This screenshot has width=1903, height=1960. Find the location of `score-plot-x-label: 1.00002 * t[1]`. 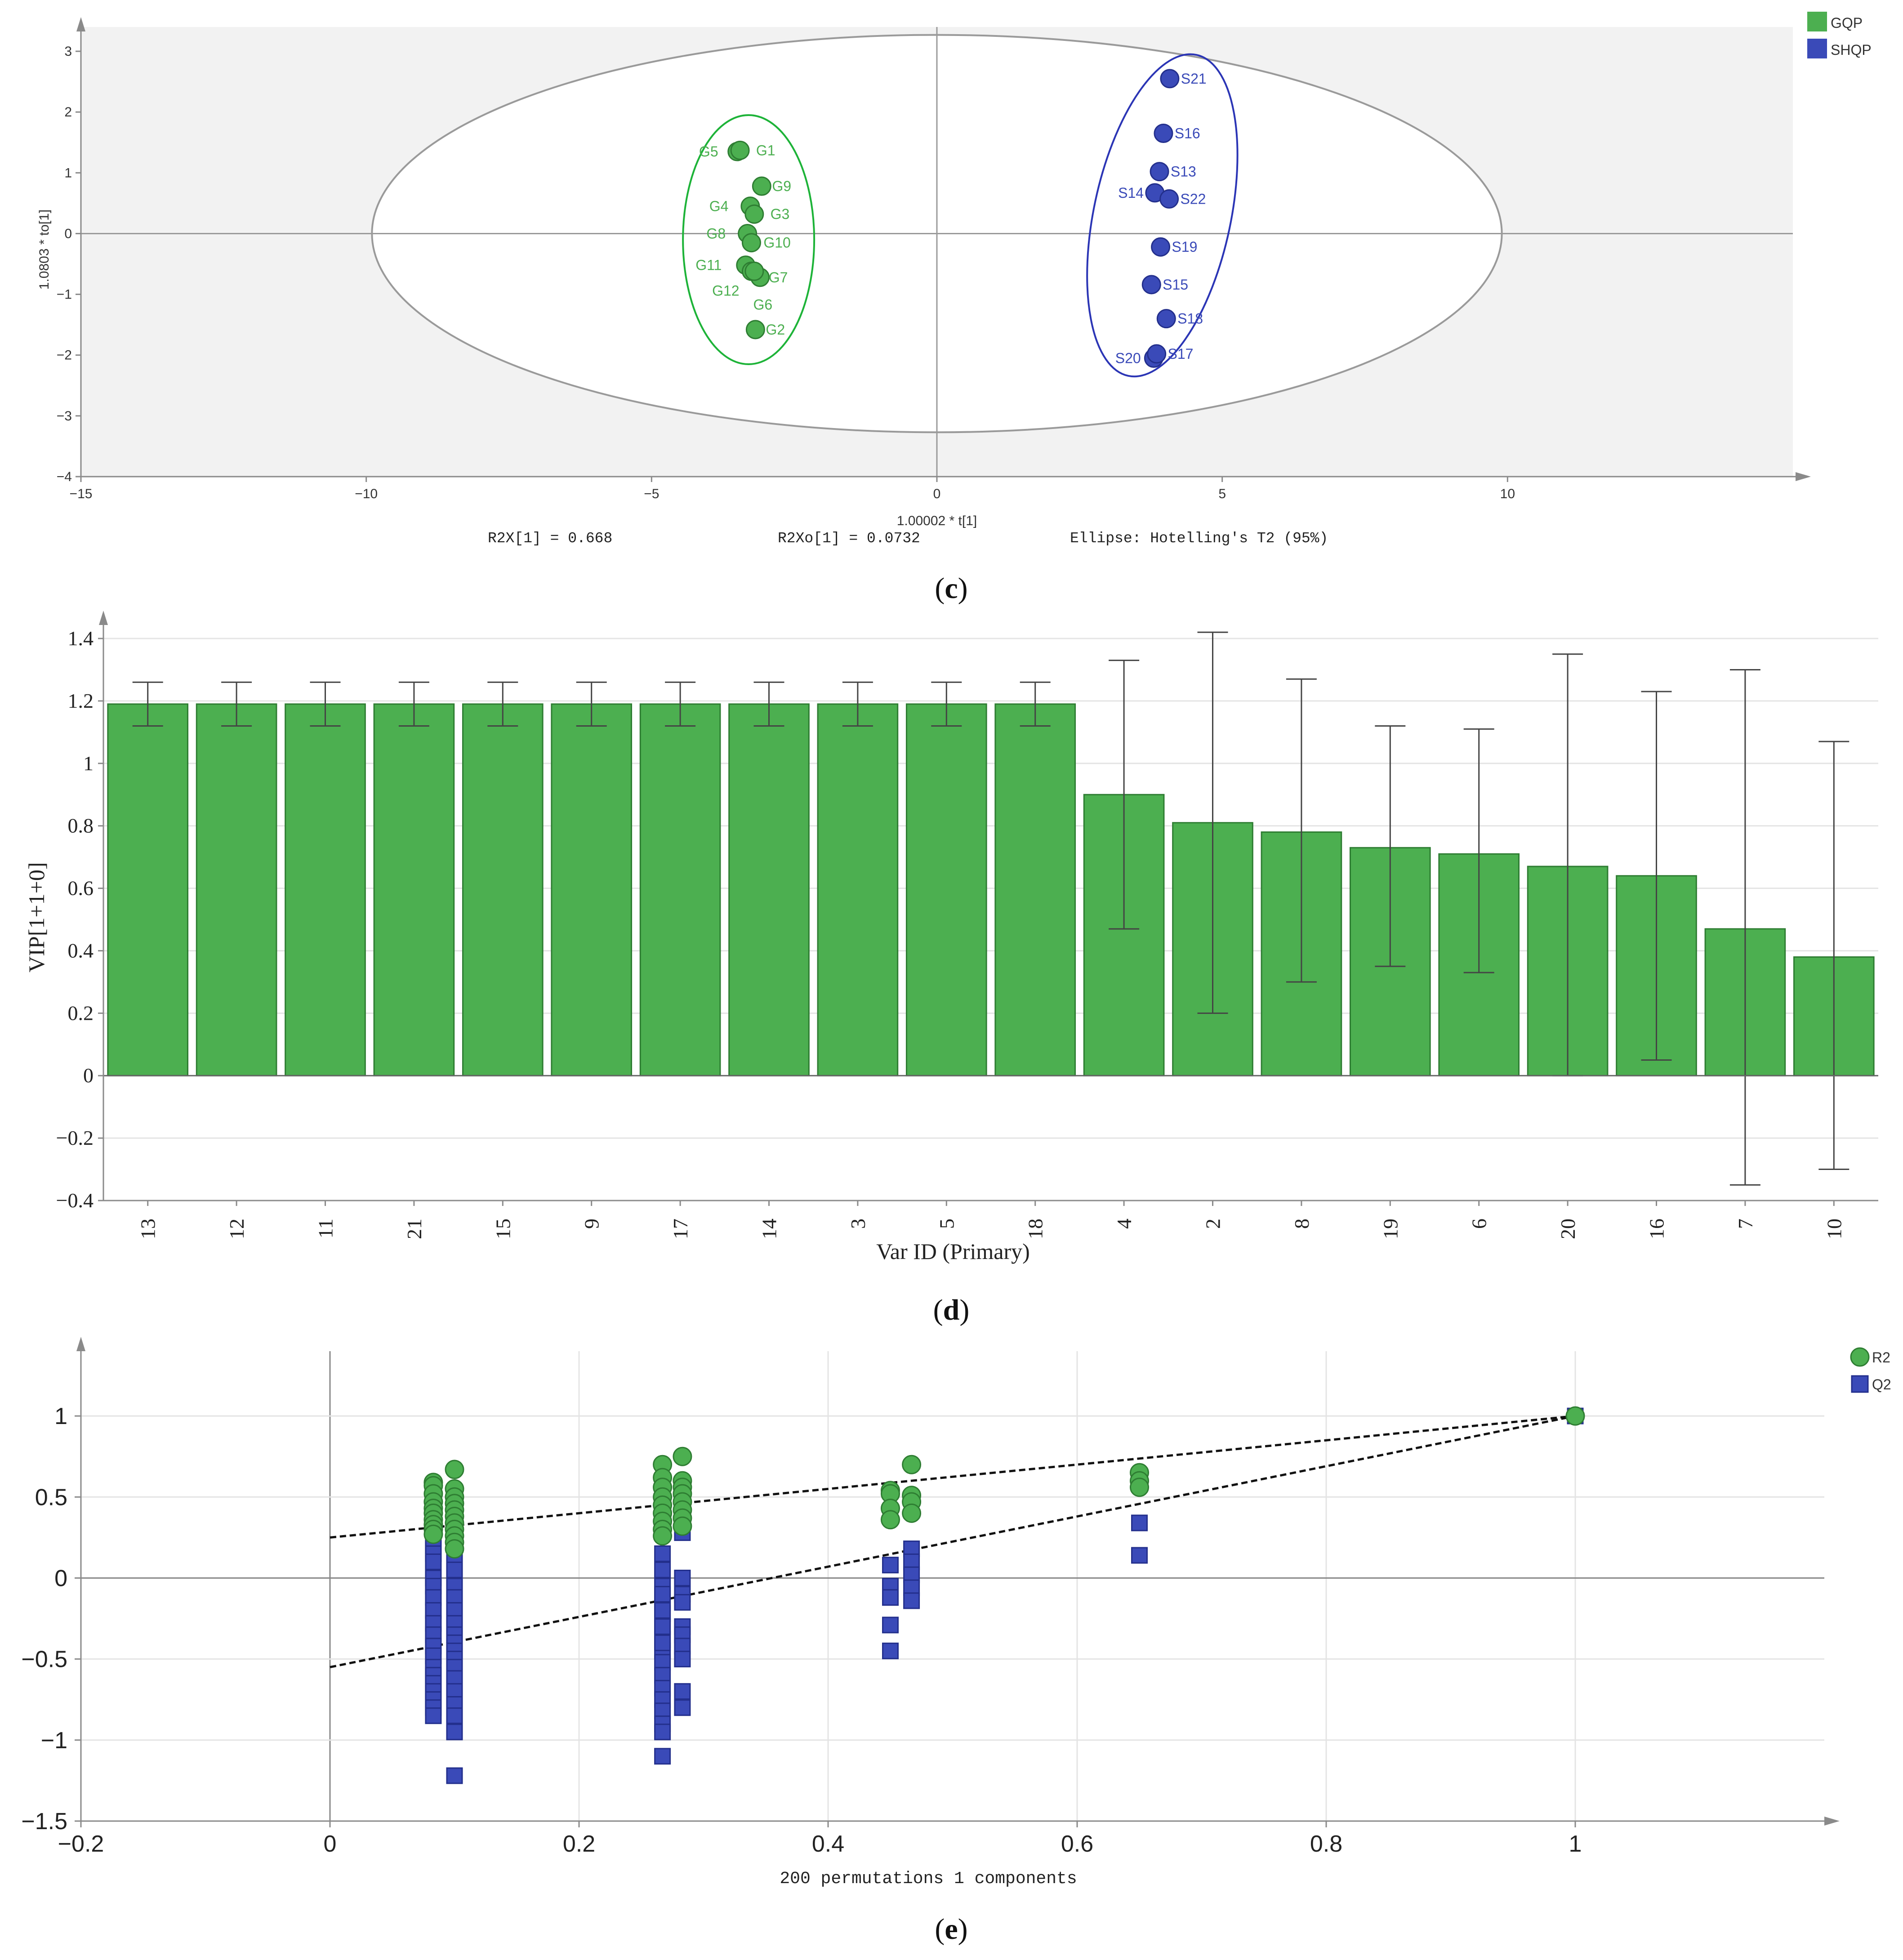

score-plot-x-label: 1.00002 * t[1] is located at coordinates (937, 520).